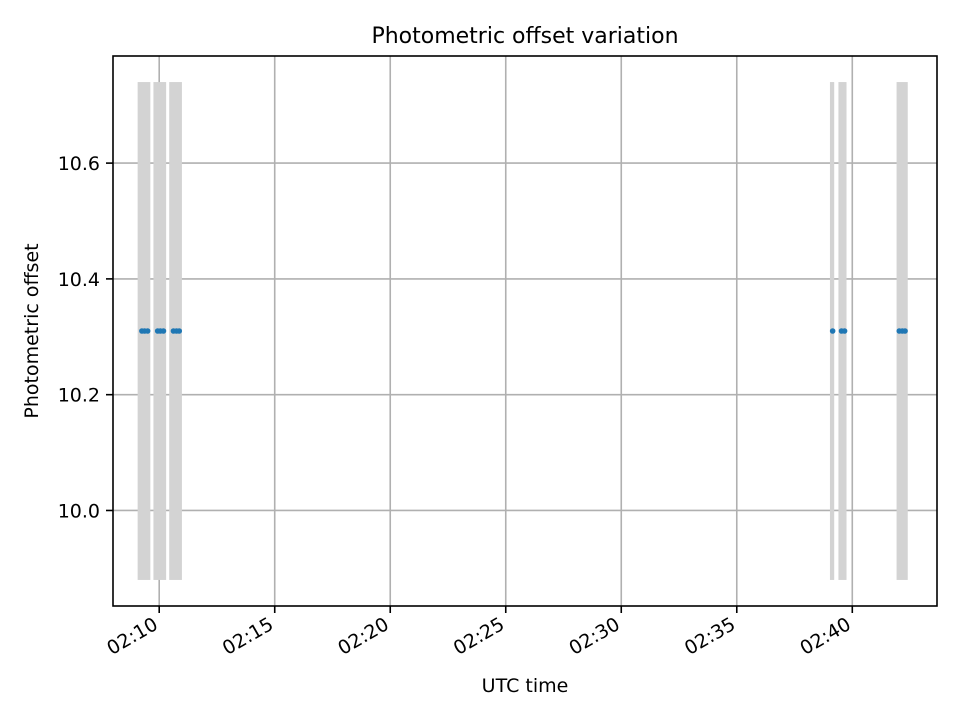 The image size is (960, 720). What do you see at coordinates (79, 164) in the screenshot?
I see `y-tick-label: 10.6` at bounding box center [79, 164].